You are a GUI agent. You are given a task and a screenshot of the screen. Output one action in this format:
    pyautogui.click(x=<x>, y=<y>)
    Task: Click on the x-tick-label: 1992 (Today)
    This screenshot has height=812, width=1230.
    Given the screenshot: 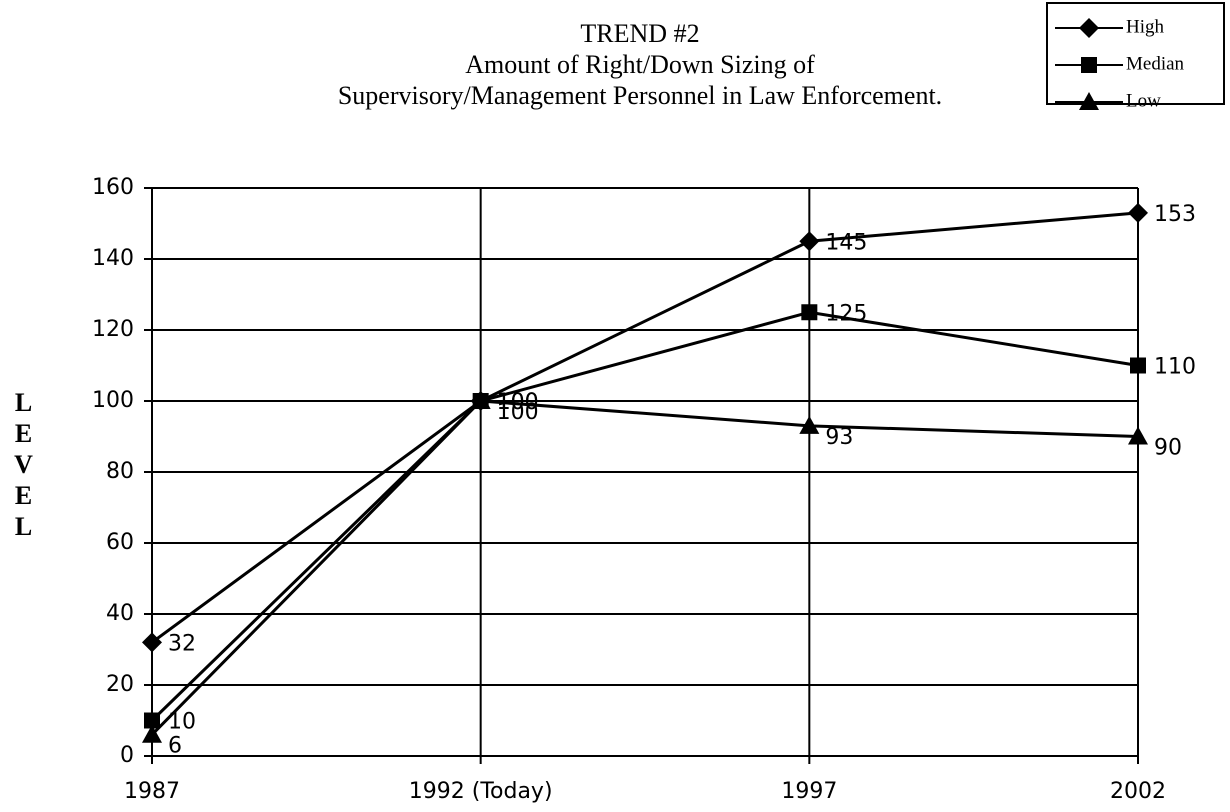 What is the action you would take?
    pyautogui.click(x=481, y=791)
    